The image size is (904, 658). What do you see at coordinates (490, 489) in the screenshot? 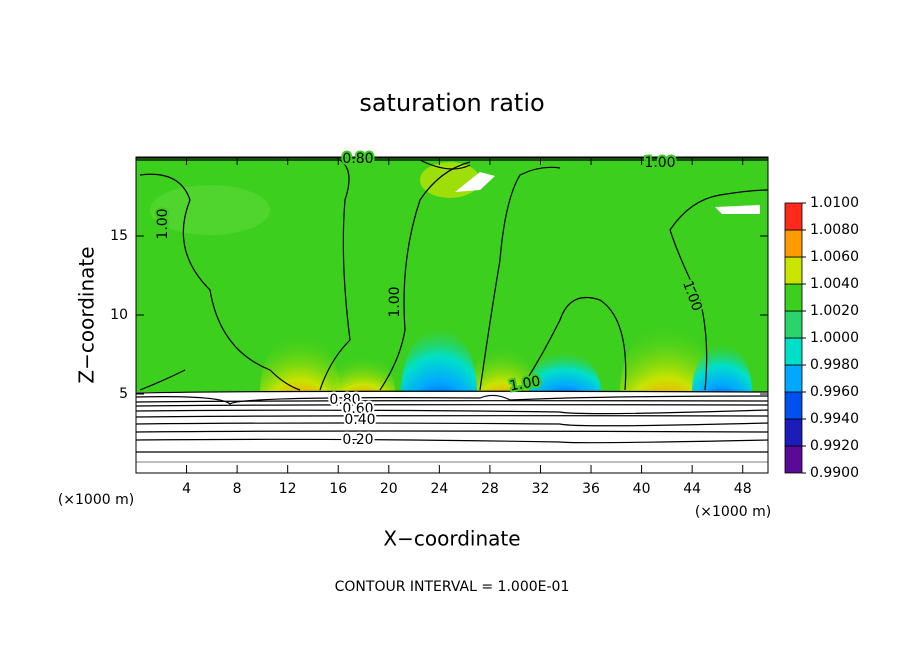
I see `x-tick-label: 28` at bounding box center [490, 489].